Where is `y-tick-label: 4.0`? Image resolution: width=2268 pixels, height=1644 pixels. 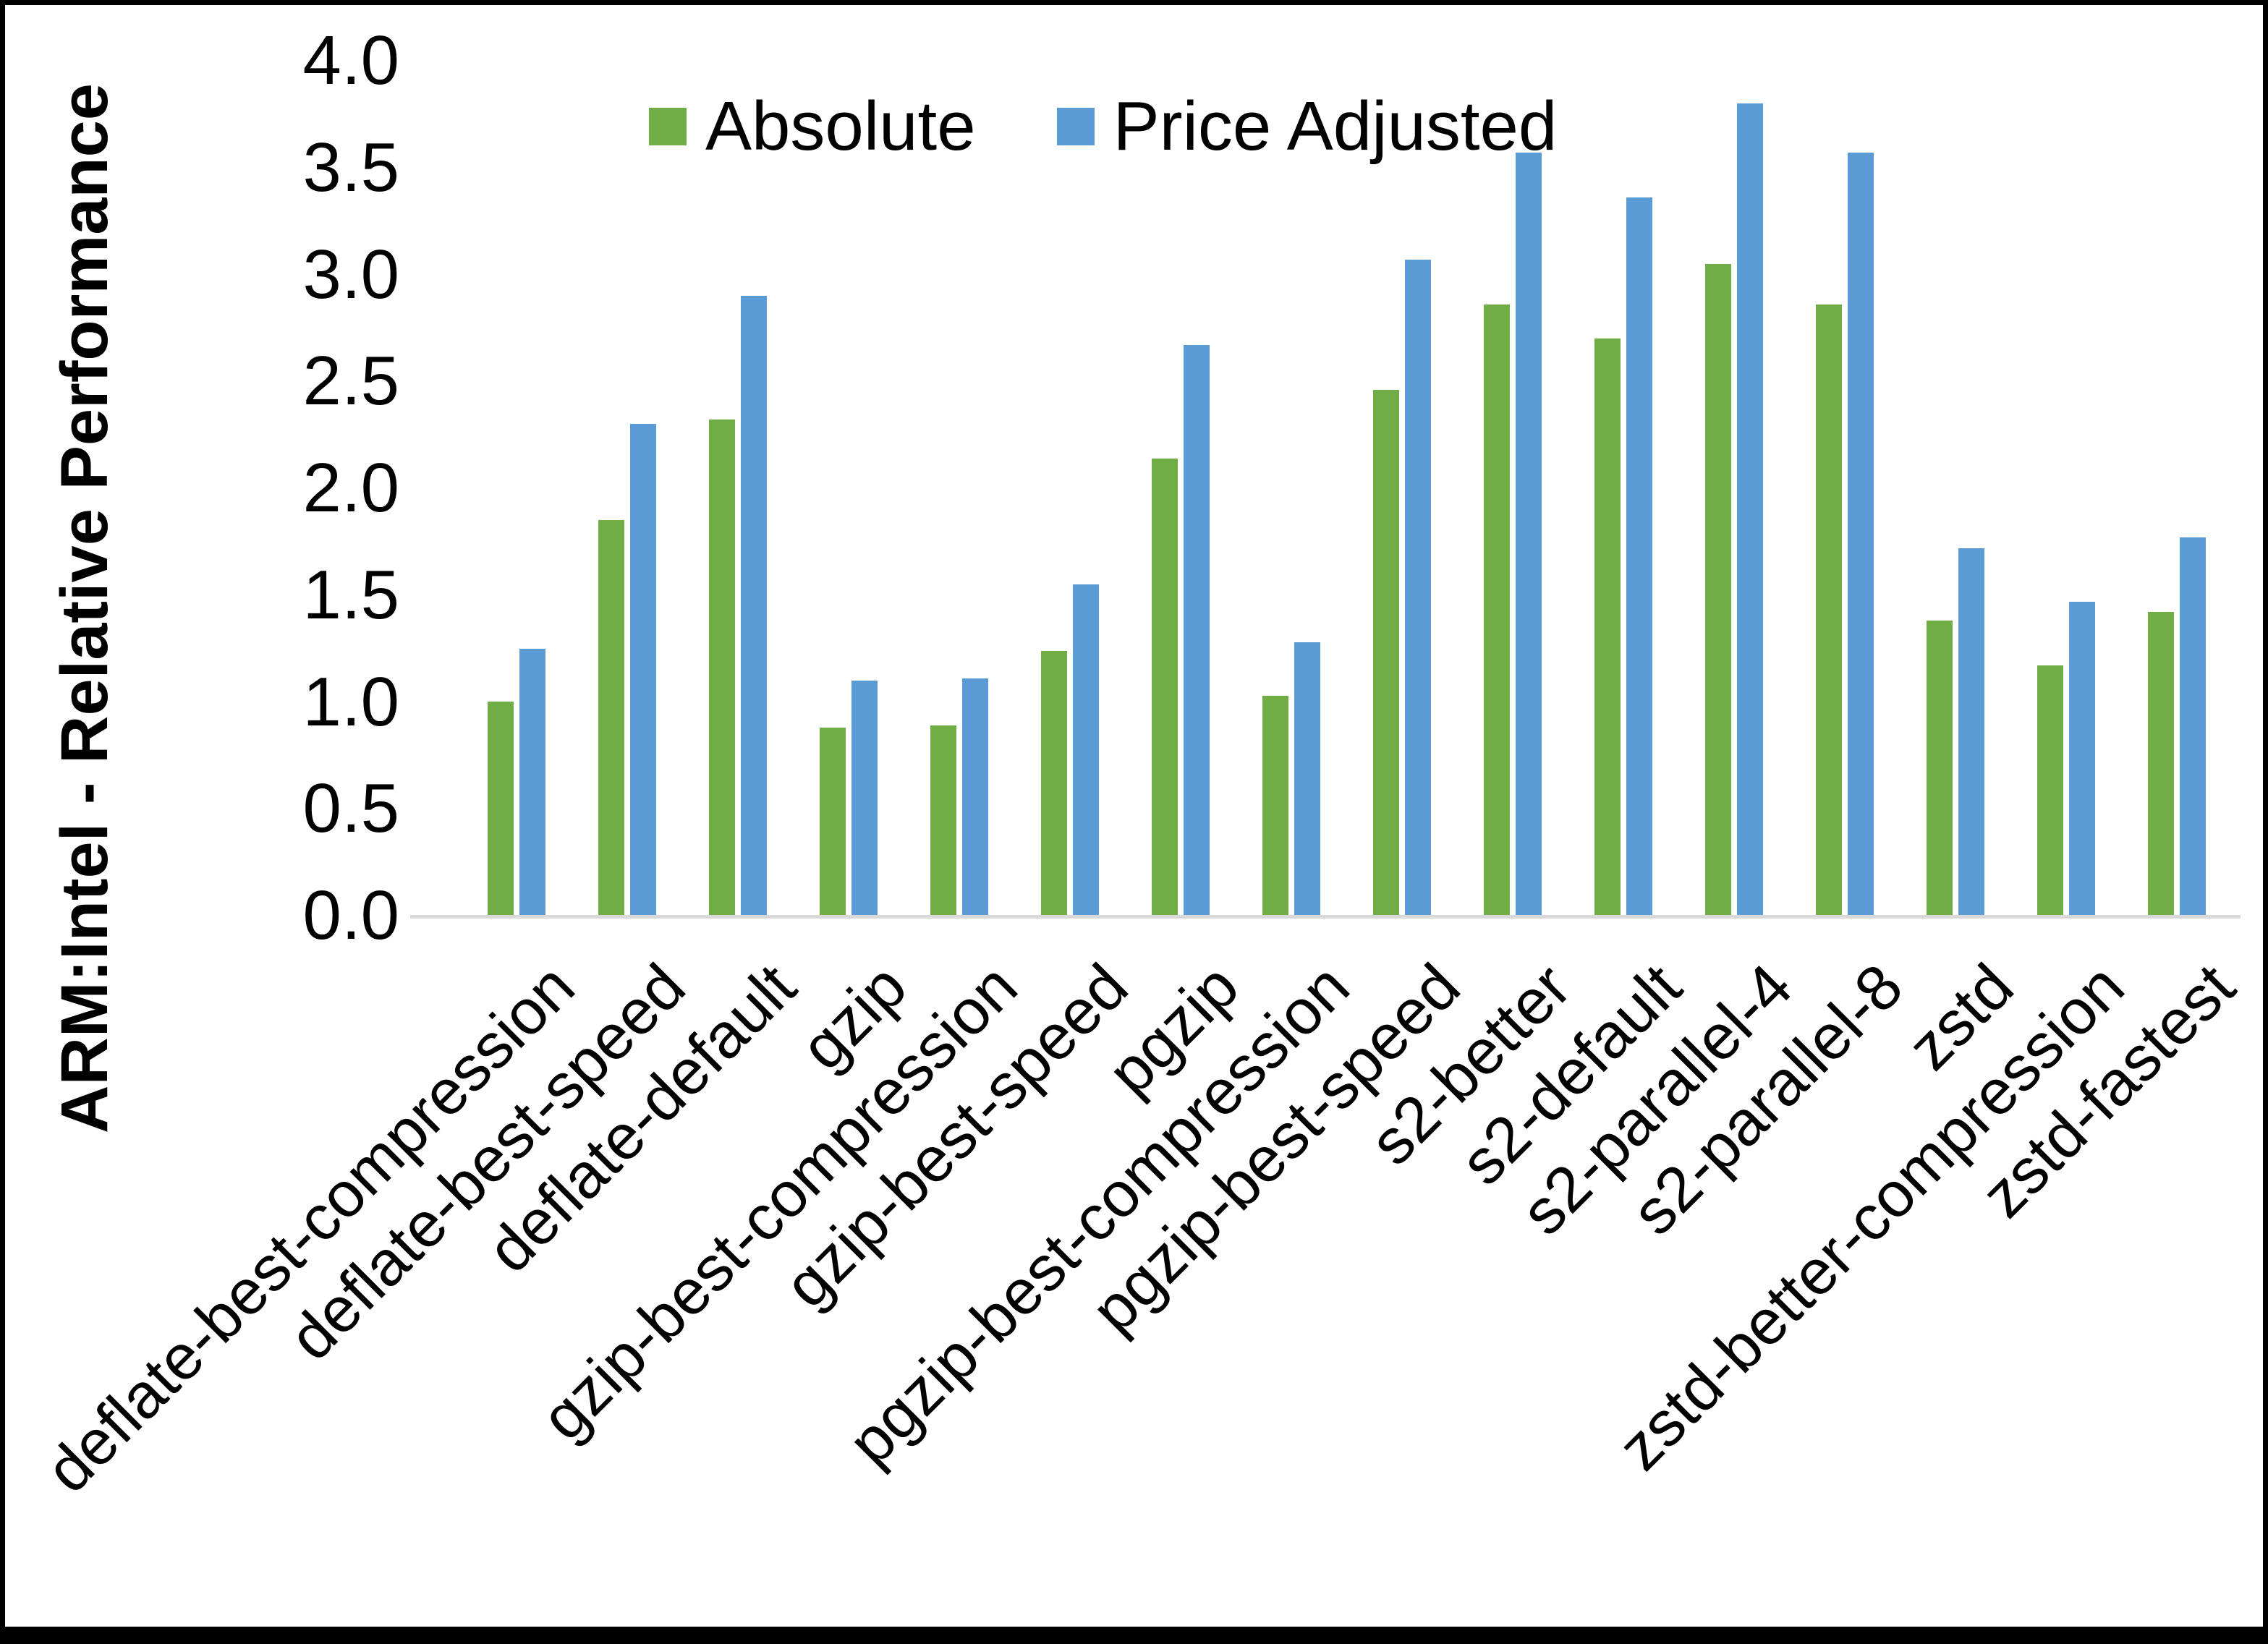 y-tick-label: 4.0 is located at coordinates (350, 60).